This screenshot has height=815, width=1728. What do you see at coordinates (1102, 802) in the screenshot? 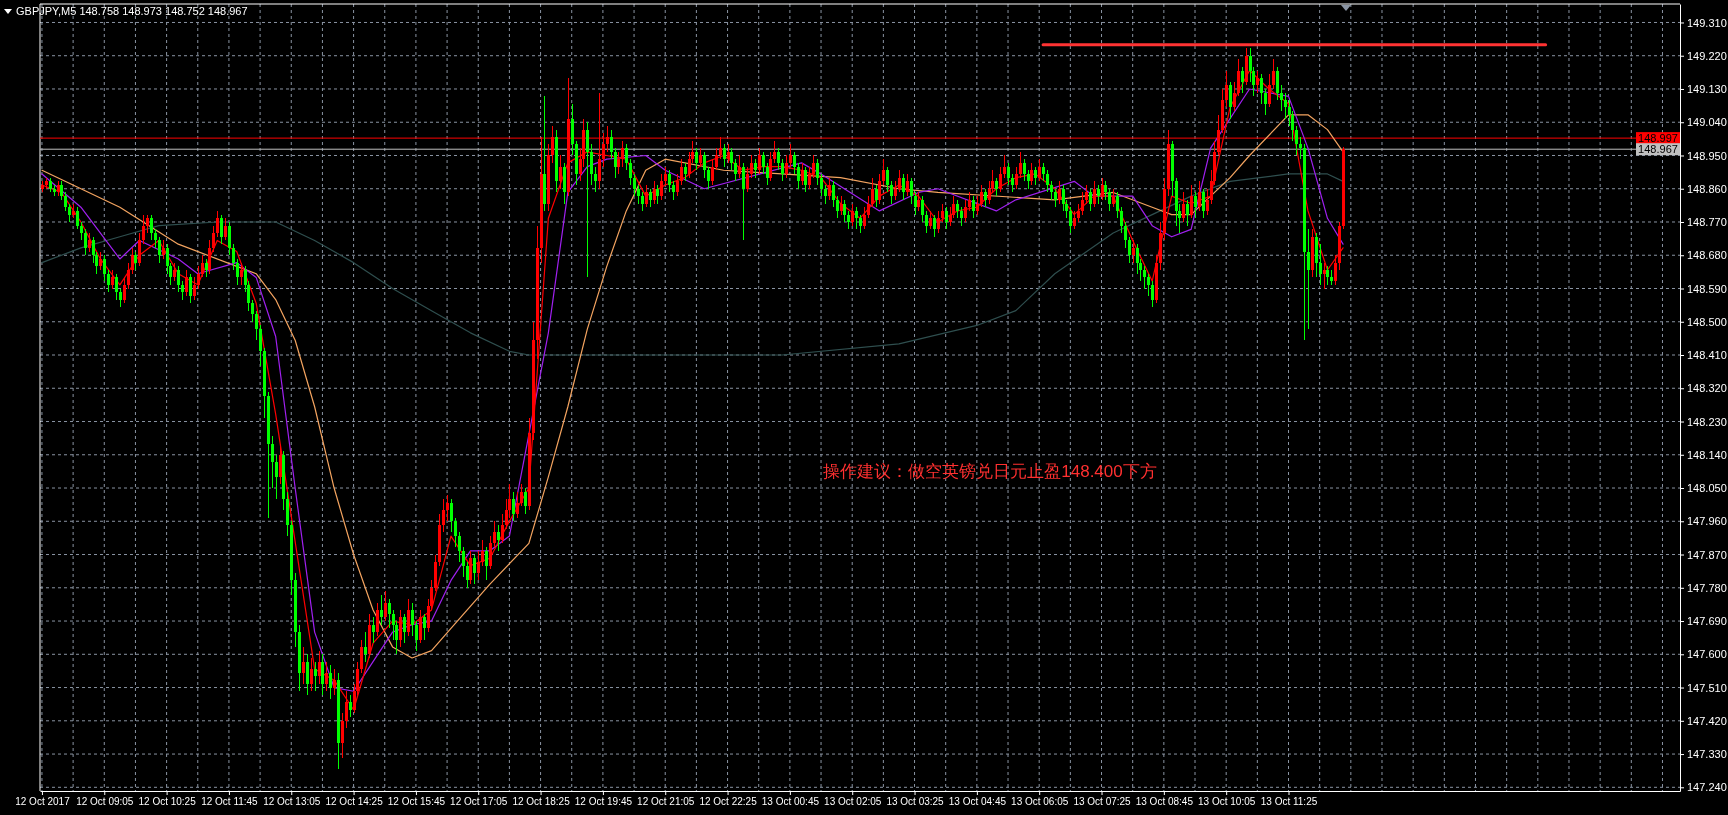
I see `x-tick-label: 13 Oct 07:25` at bounding box center [1102, 802].